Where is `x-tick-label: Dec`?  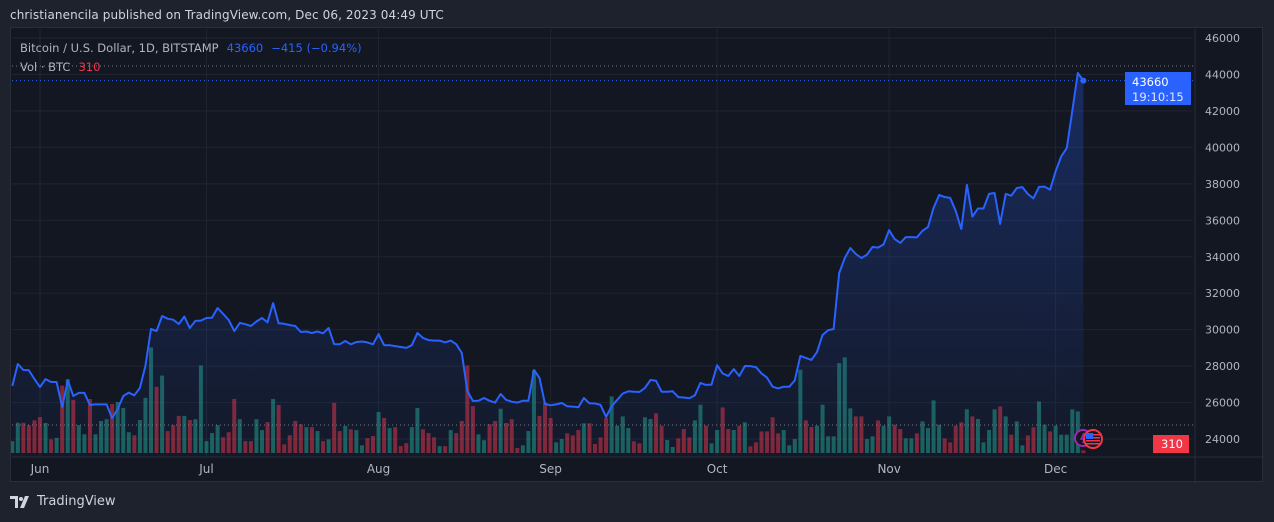
x-tick-label: Dec is located at coordinates (1055, 469).